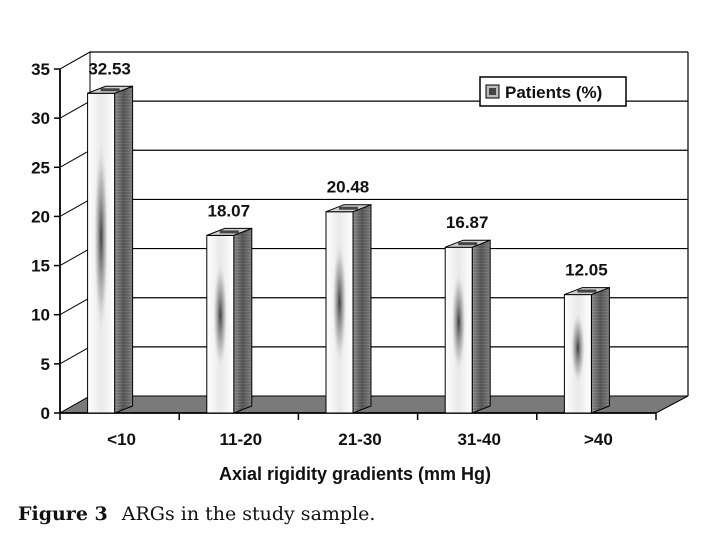 The image size is (708, 543). Describe the element at coordinates (492, 91) in the screenshot. I see `legend-swatch-core` at that location.